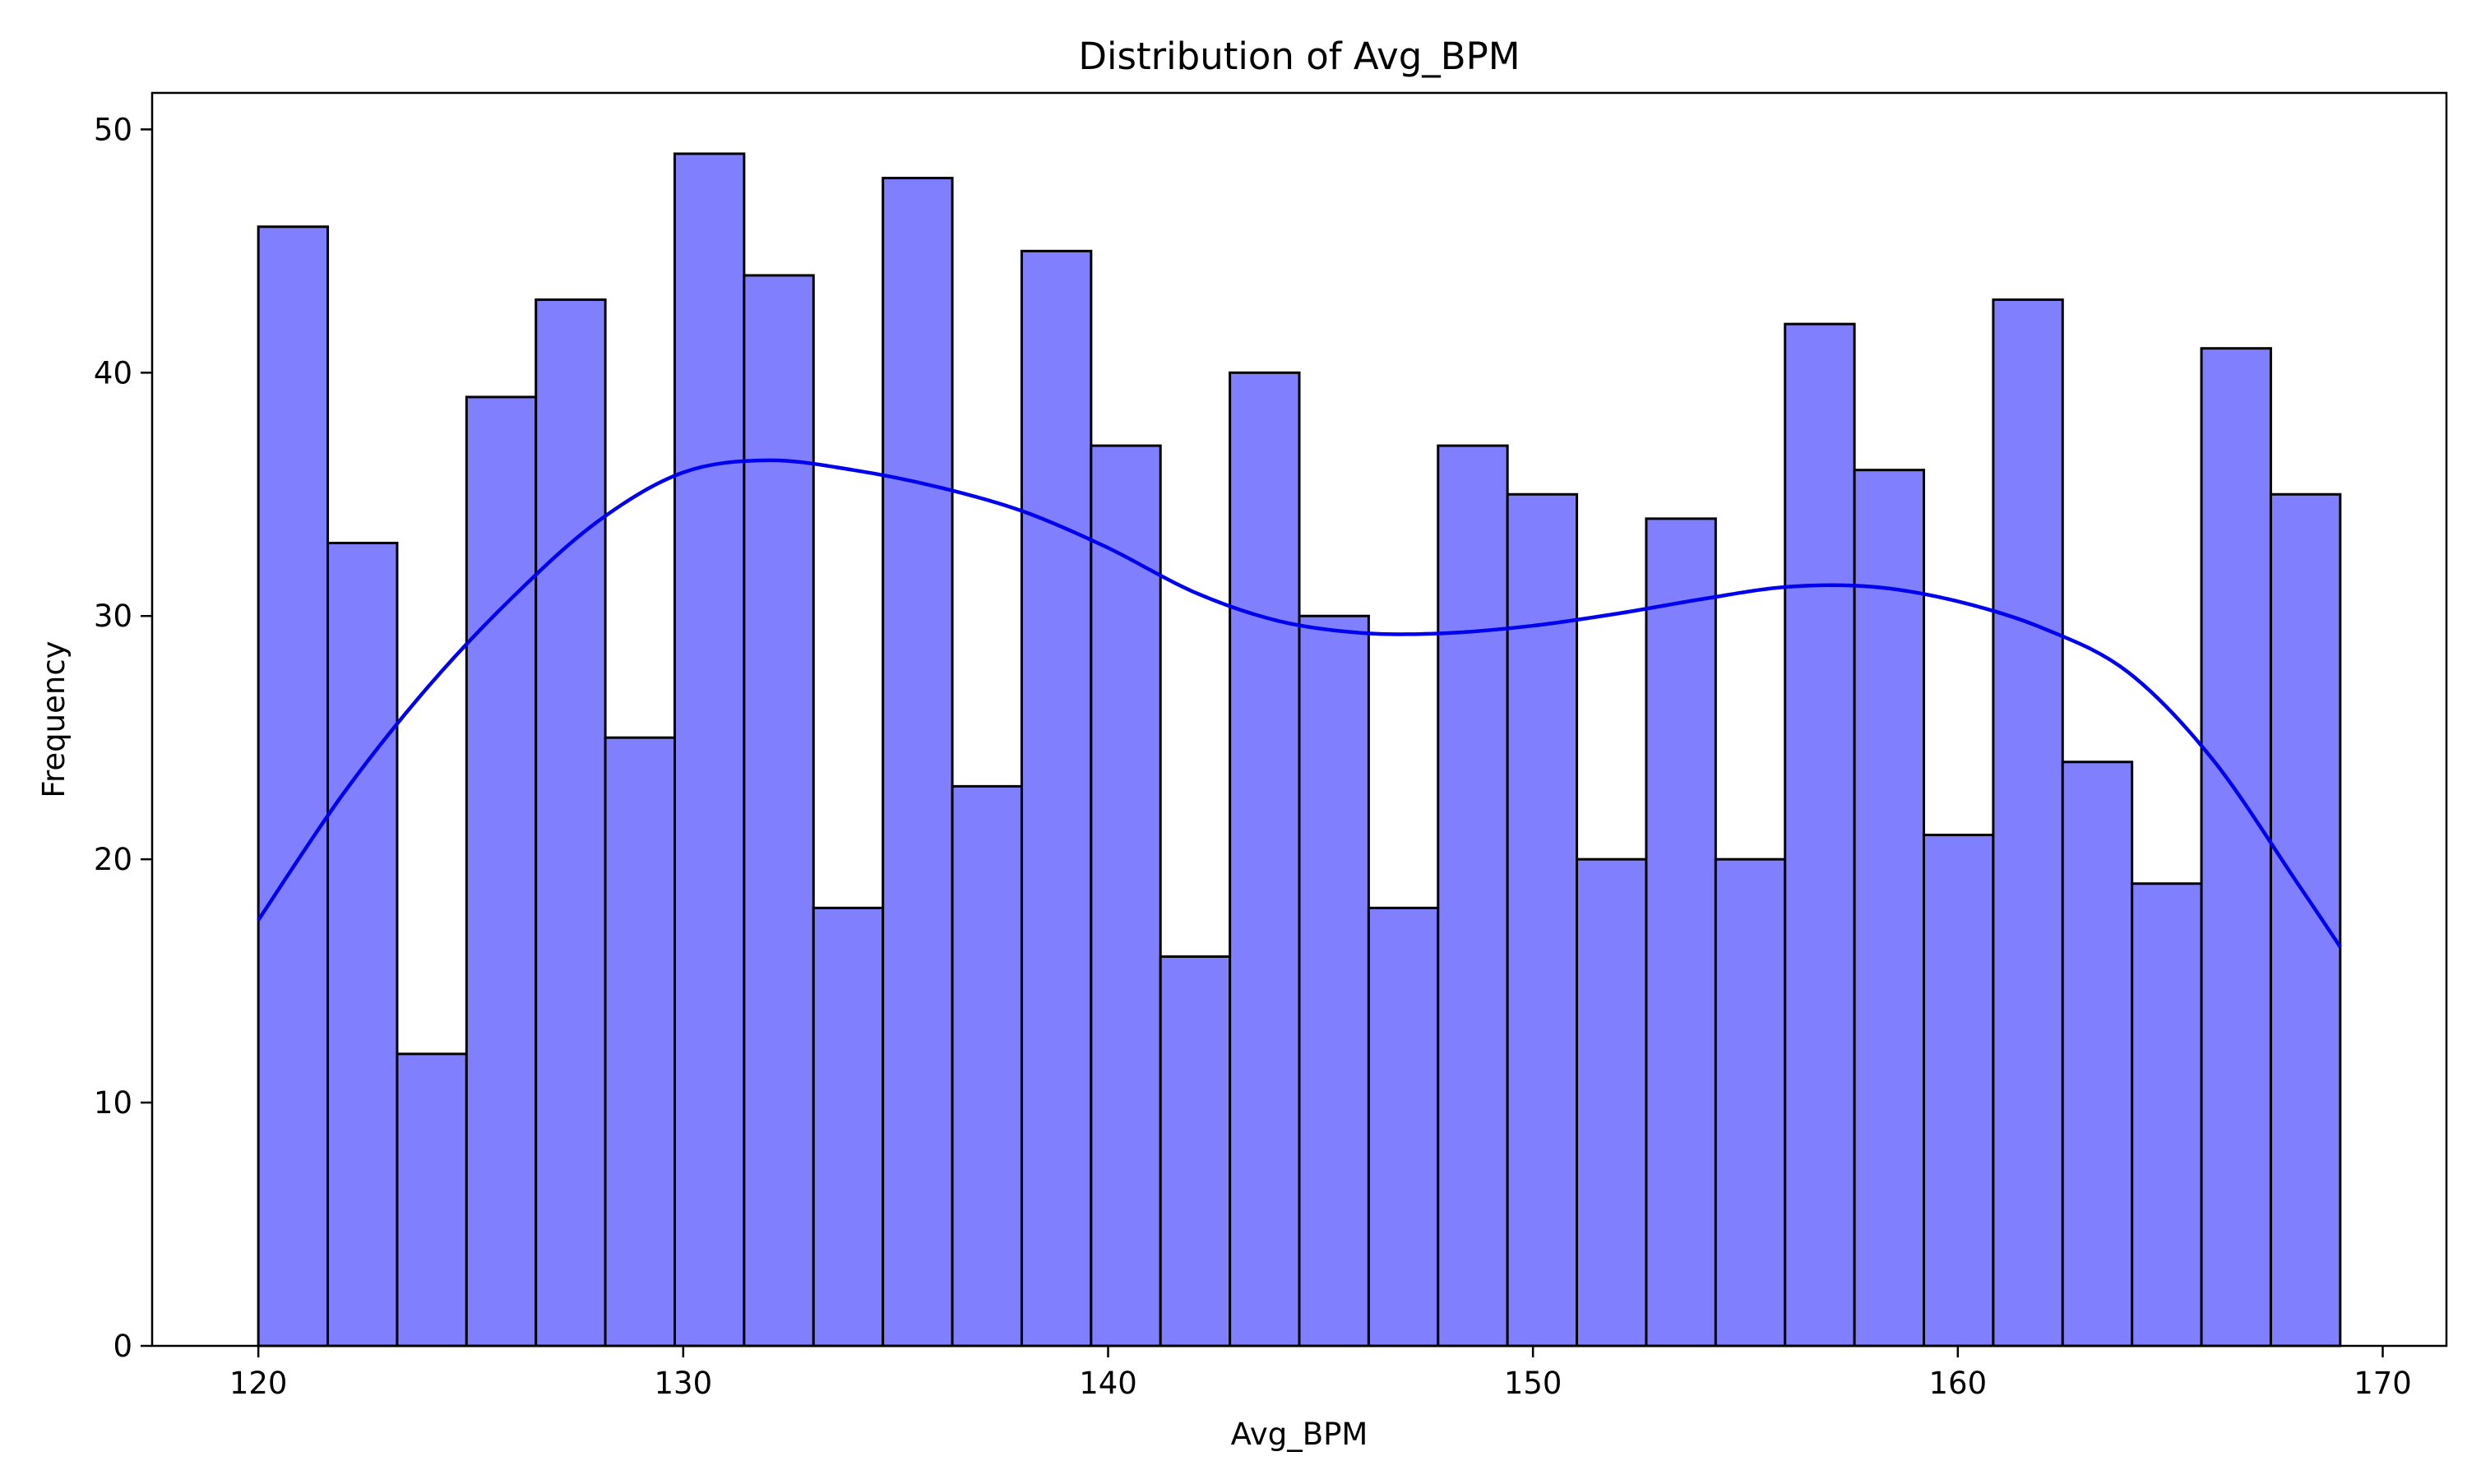 This screenshot has width=2467, height=1484. What do you see at coordinates (1959, 1384) in the screenshot?
I see `x-tick-label-160: 160` at bounding box center [1959, 1384].